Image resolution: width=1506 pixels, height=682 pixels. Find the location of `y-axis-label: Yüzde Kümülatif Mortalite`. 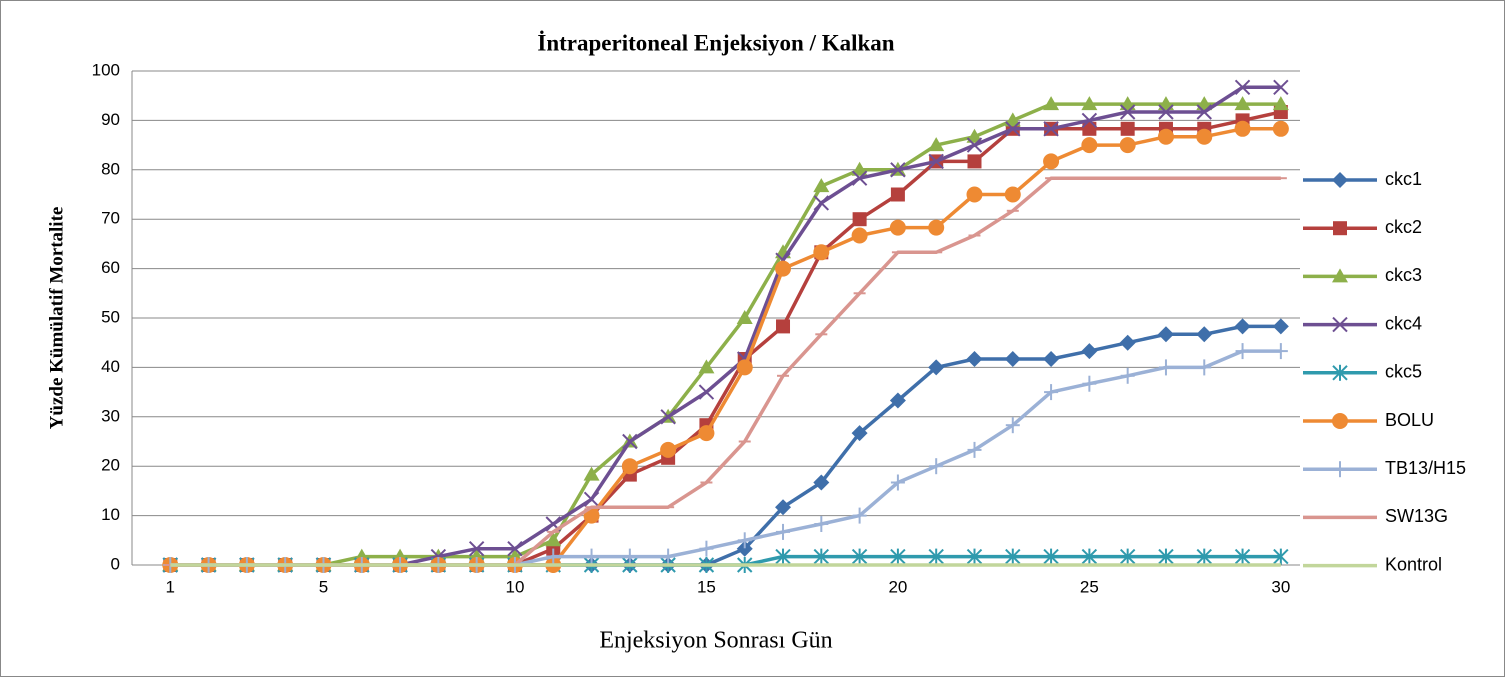

y-axis-label: Yüzde Kümülatif Mortalite is located at coordinates (56, 318).